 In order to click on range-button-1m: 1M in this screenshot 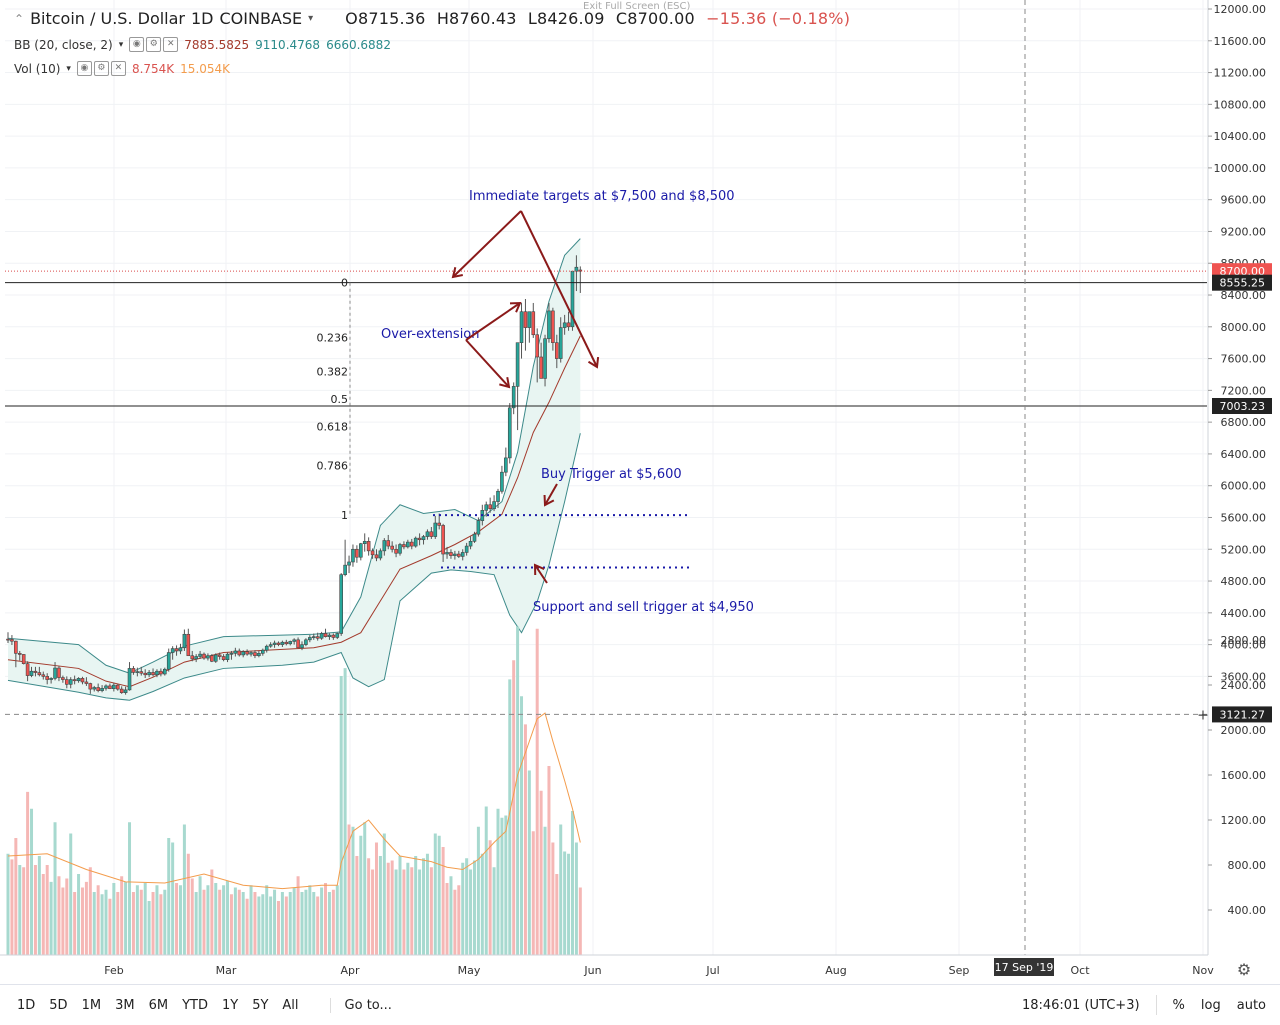, I will do `click(91, 1005)`.